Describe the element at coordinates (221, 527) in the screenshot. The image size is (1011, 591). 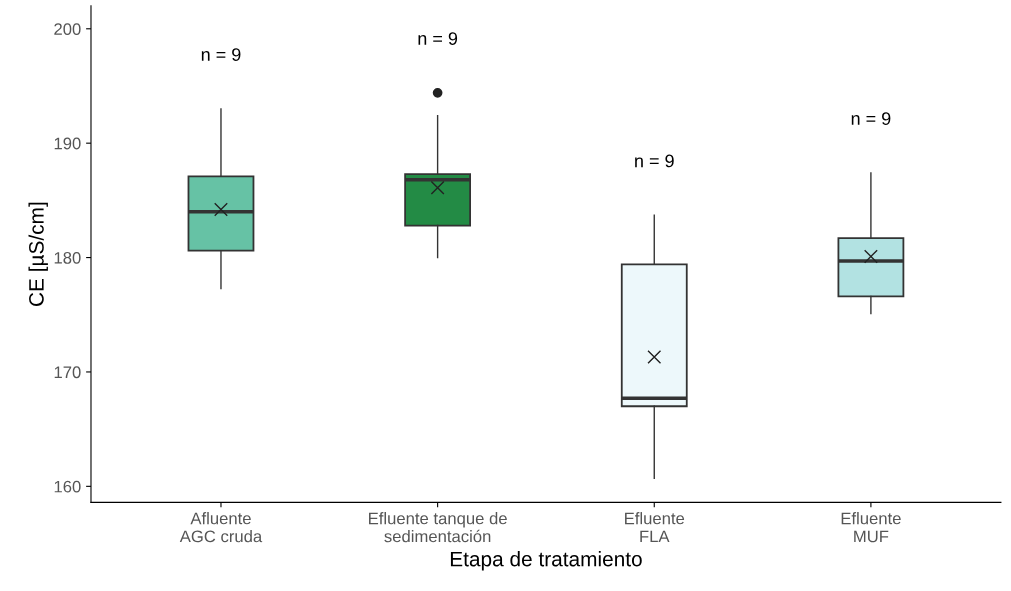
I see `x-tick-label: Afluente AGC cruda` at that location.